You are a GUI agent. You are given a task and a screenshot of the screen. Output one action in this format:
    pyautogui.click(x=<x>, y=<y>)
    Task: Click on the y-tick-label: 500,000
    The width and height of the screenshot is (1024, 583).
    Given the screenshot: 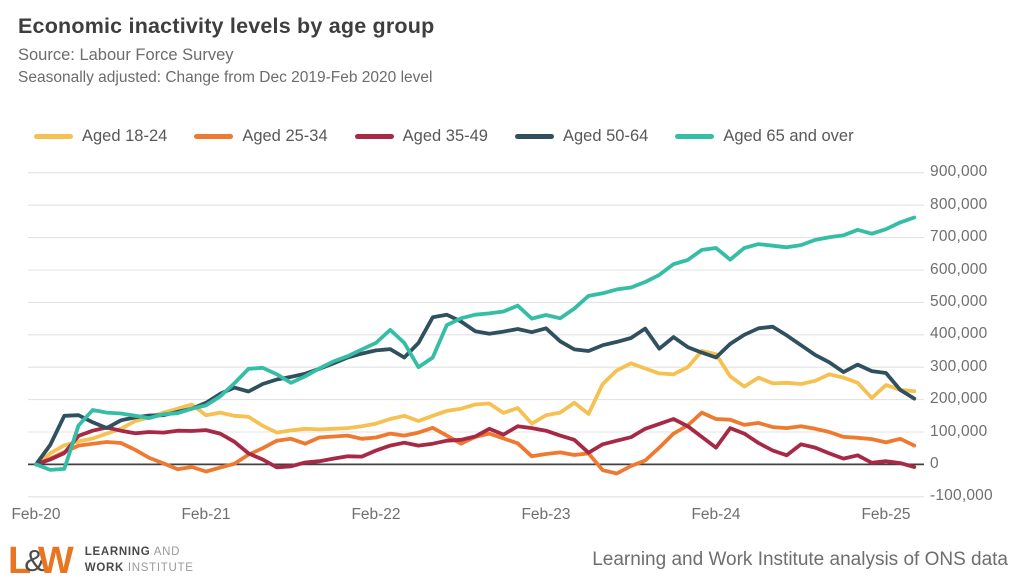 What is the action you would take?
    pyautogui.click(x=959, y=301)
    